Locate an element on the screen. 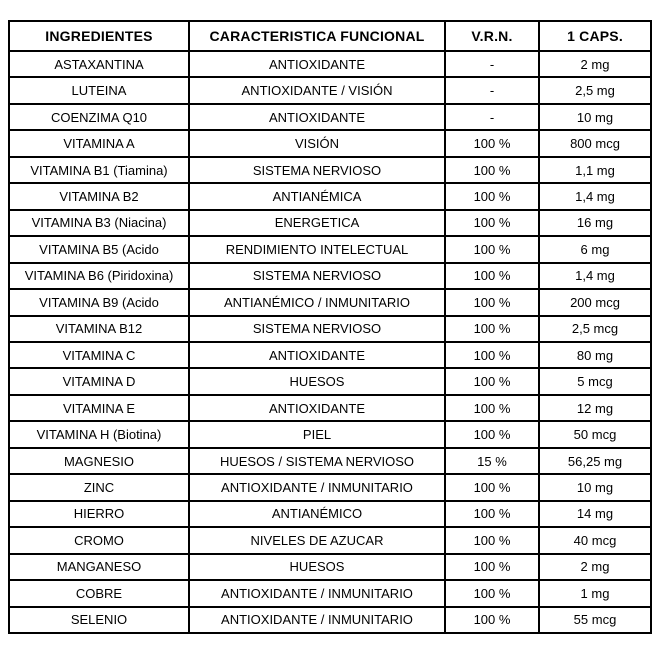 The width and height of the screenshot is (656, 656). cell-1-caps: 80 mg is located at coordinates (595, 355).